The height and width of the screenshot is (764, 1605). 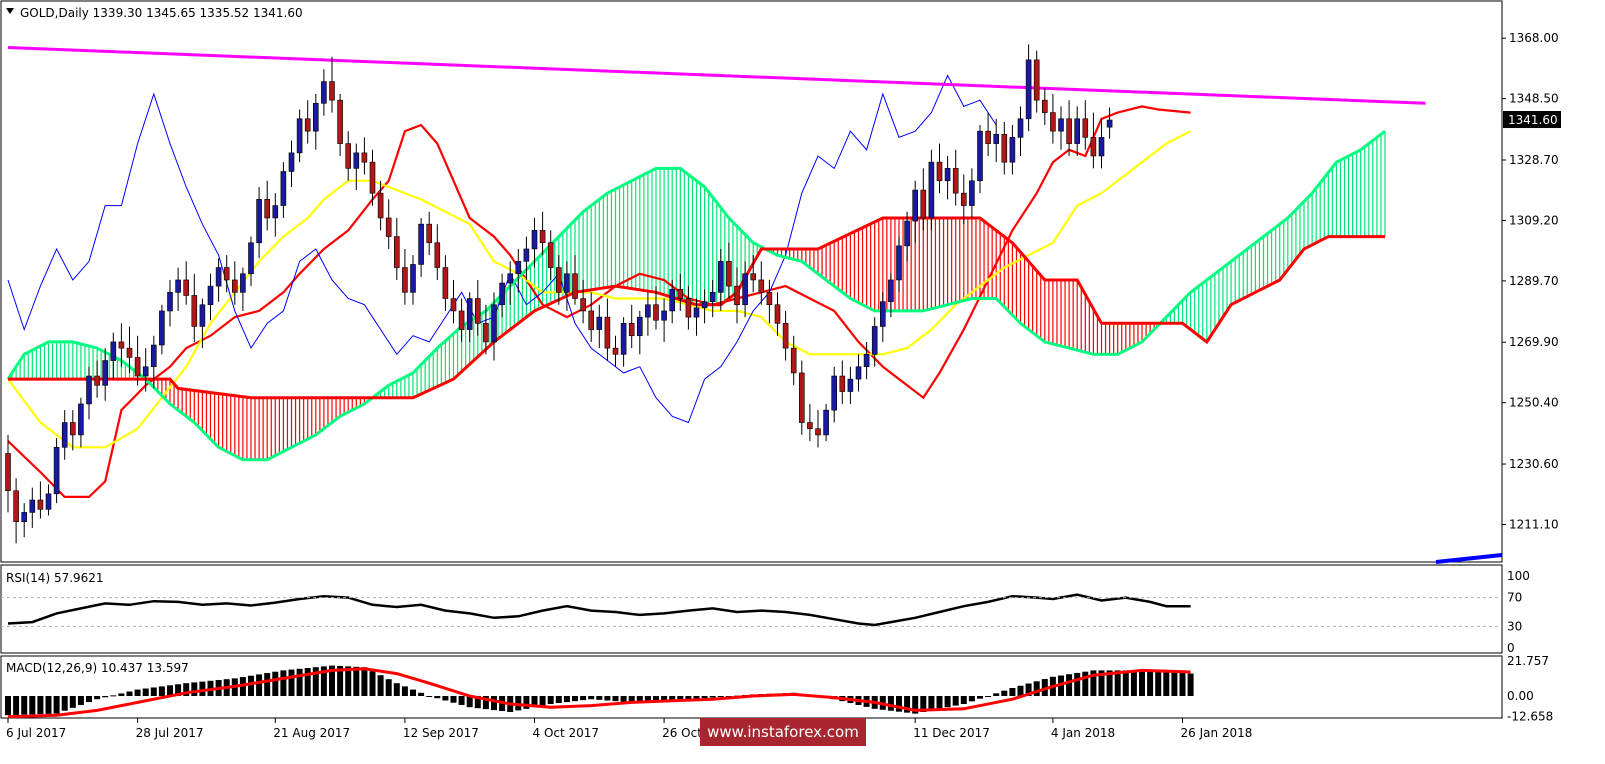 What do you see at coordinates (1534, 464) in the screenshot?
I see `price-tick-label: 1230.60` at bounding box center [1534, 464].